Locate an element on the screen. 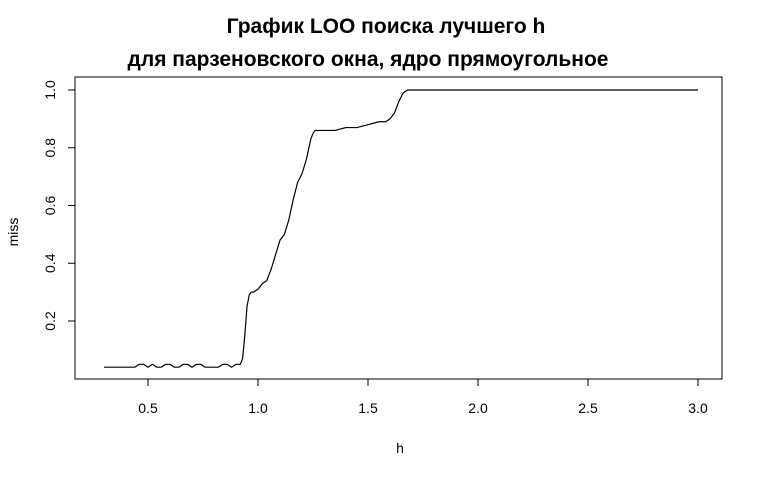 The image size is (763, 477). y-tick-label: 1.0 is located at coordinates (50, 90).